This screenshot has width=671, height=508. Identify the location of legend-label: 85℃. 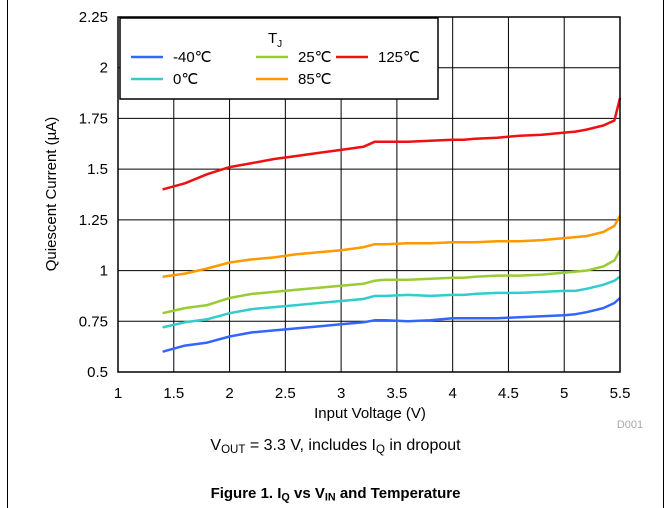
(315, 79).